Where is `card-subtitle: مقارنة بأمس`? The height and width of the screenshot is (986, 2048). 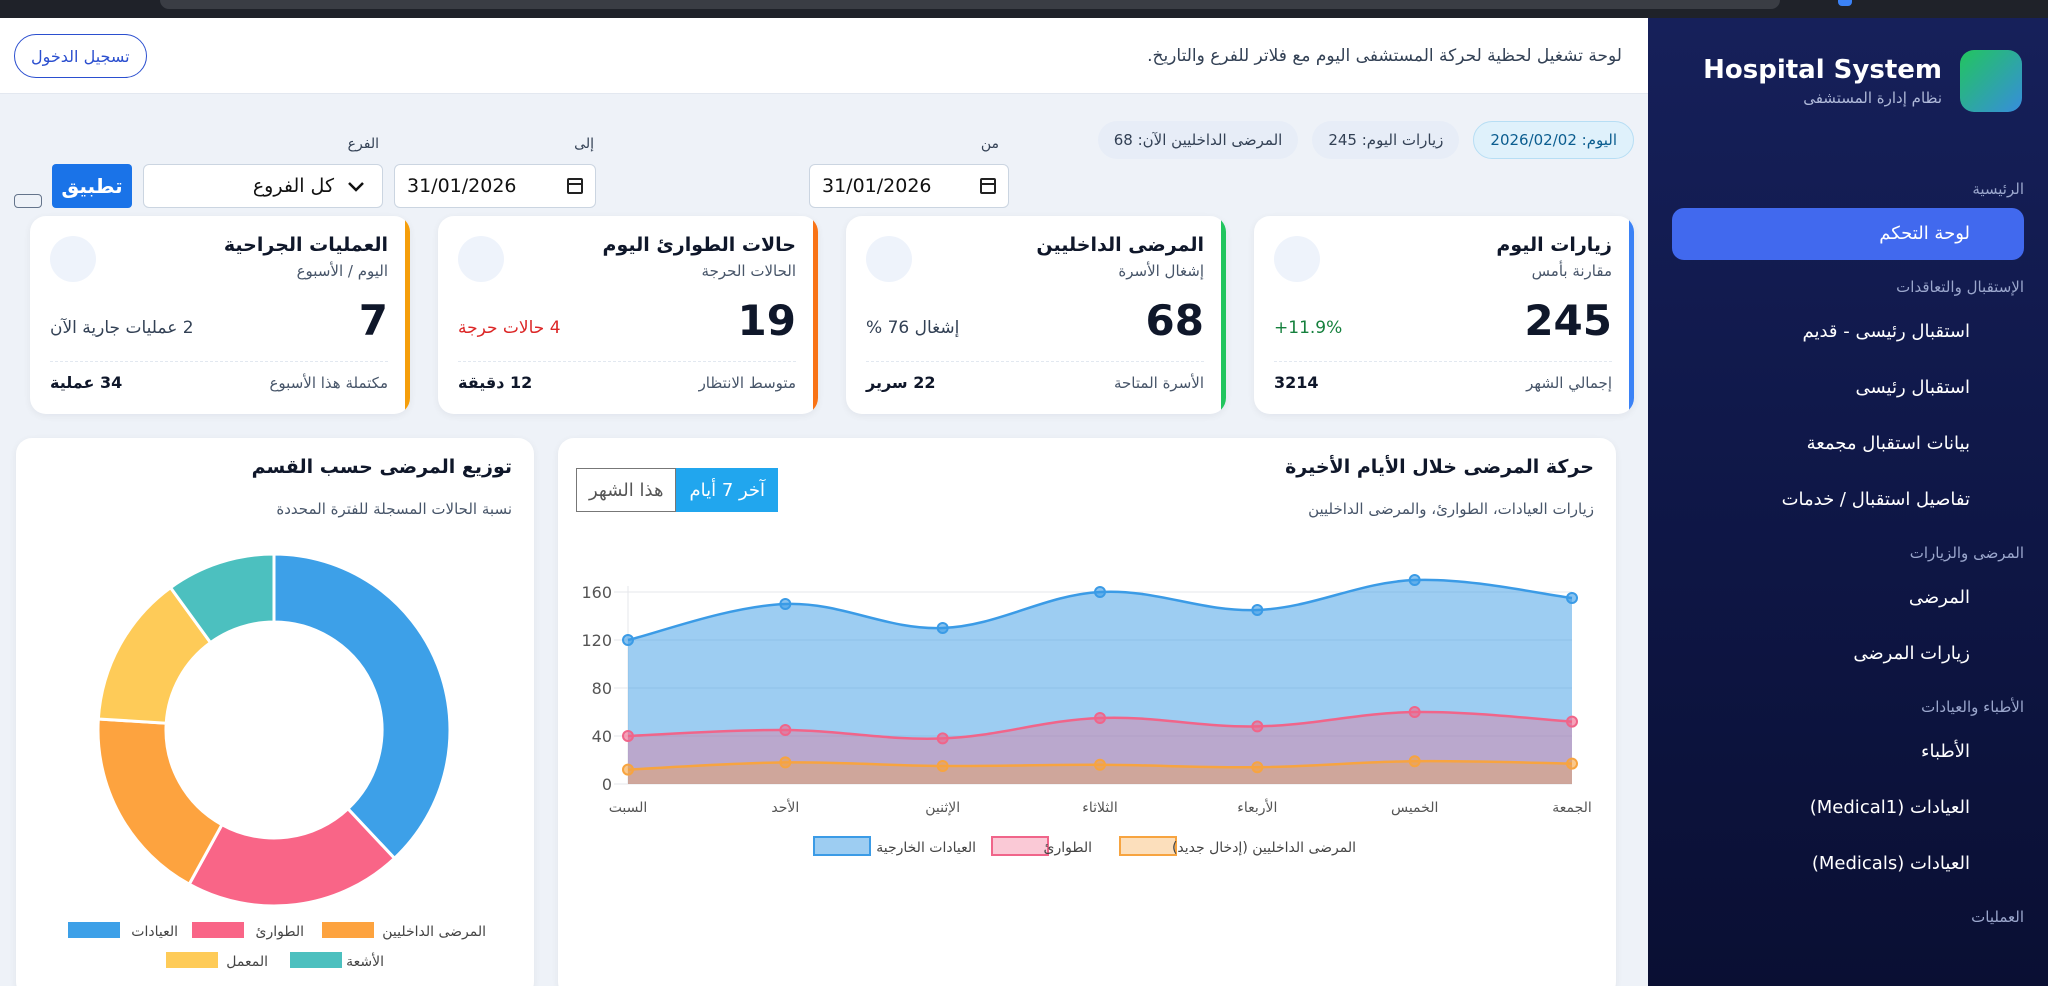 card-subtitle: مقارنة بأمس is located at coordinates (1571, 271).